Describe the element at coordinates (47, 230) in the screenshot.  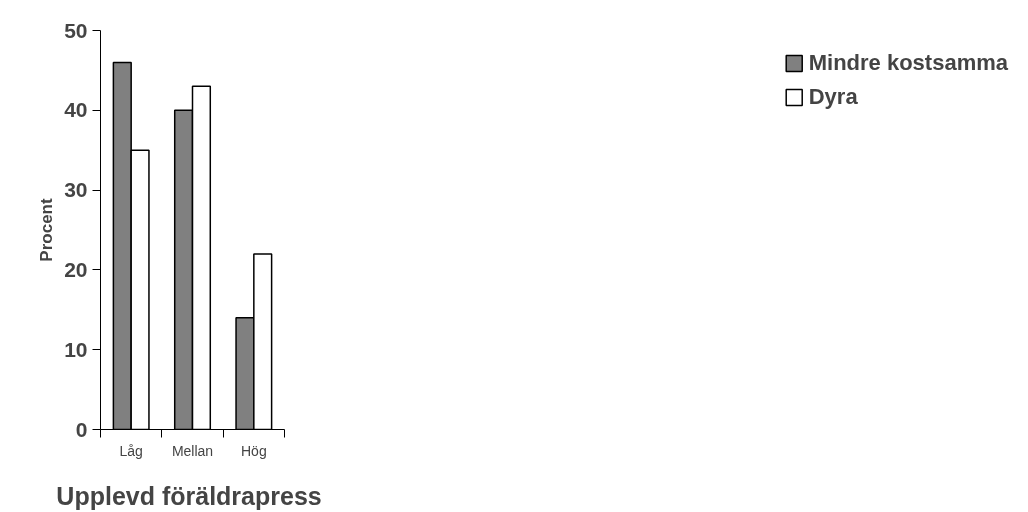
I see `y-axis-title: Procent` at that location.